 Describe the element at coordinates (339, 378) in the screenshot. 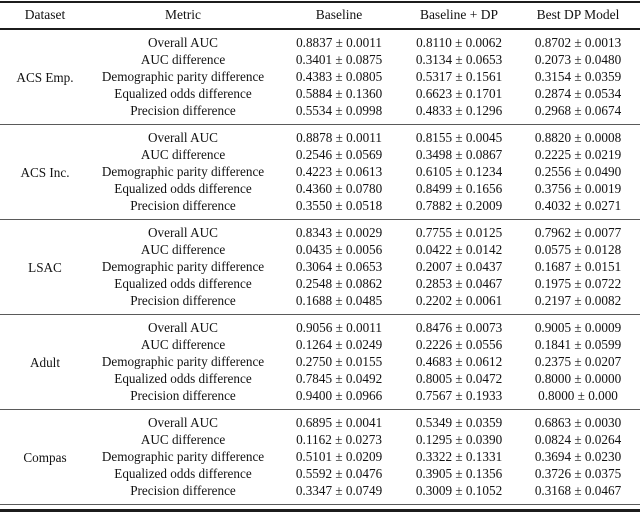

I see `baseline-value: 0.7845 ± 0.0492` at that location.